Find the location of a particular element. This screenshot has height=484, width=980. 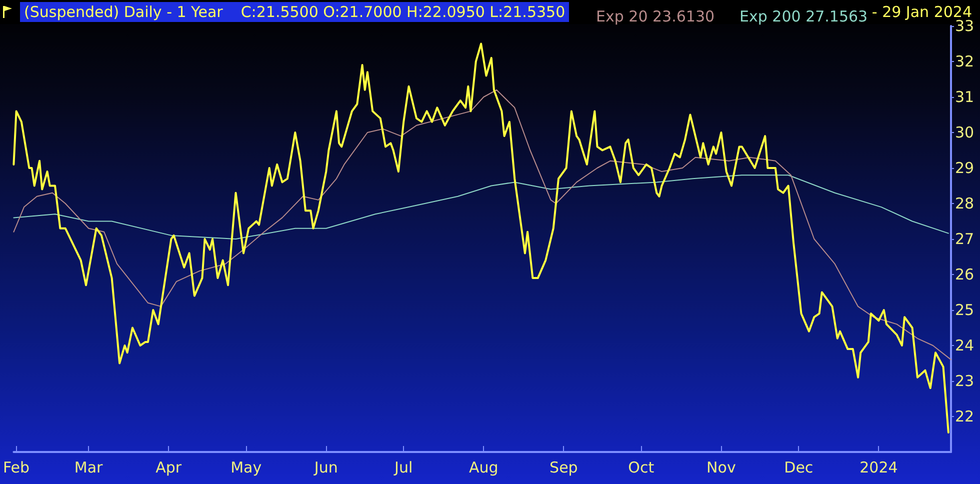

x-tick-label: Aug is located at coordinates (483, 467).